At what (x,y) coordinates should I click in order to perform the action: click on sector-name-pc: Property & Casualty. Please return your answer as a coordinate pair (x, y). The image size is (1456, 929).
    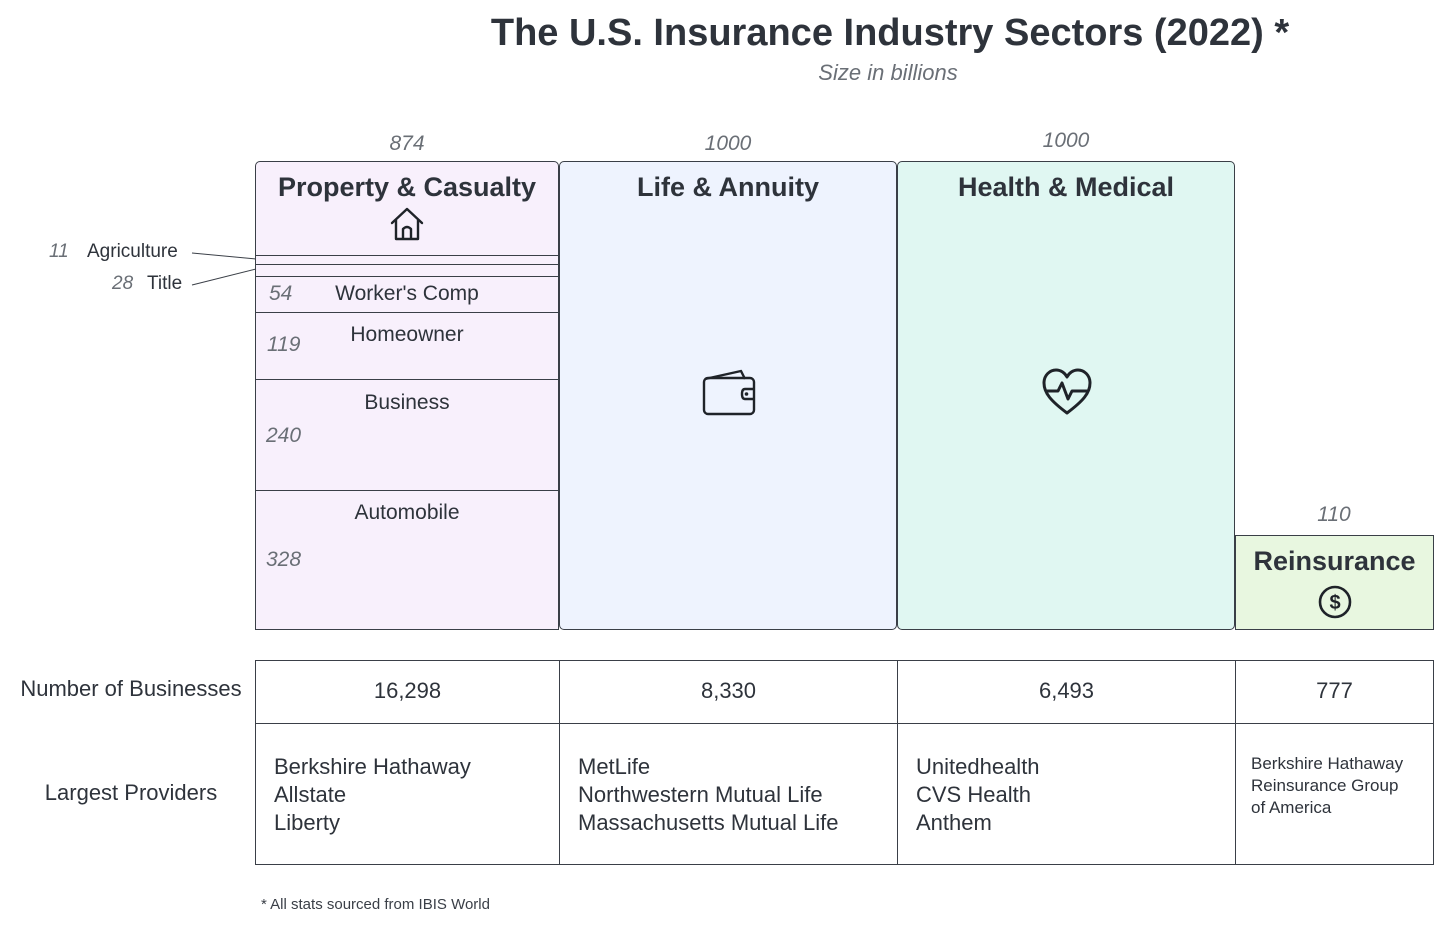
    Looking at the image, I should click on (407, 187).